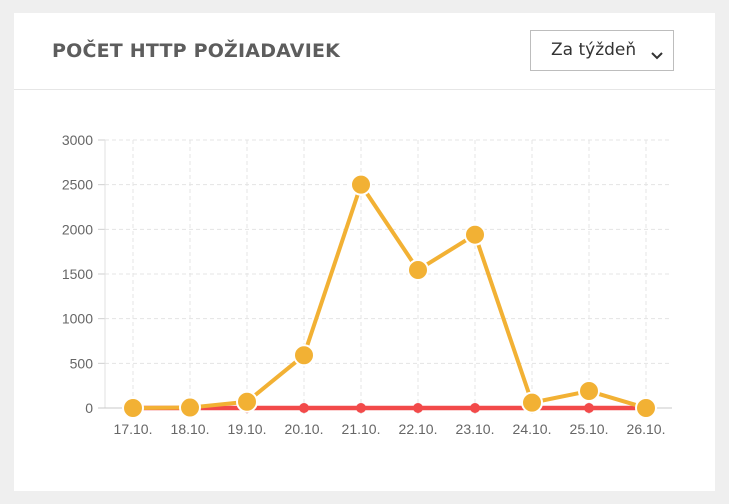 This screenshot has height=504, width=729. I want to click on x-tick-label: 24.10., so click(532, 429).